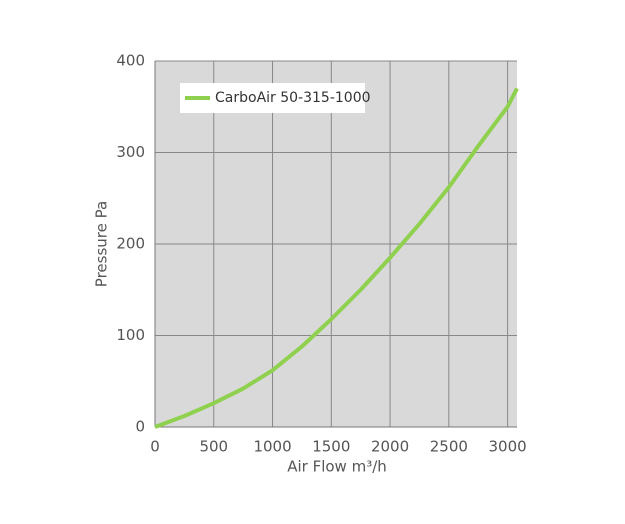 Image resolution: width=625 pixels, height=524 pixels. What do you see at coordinates (130, 152) in the screenshot?
I see `y-tick-label: 300` at bounding box center [130, 152].